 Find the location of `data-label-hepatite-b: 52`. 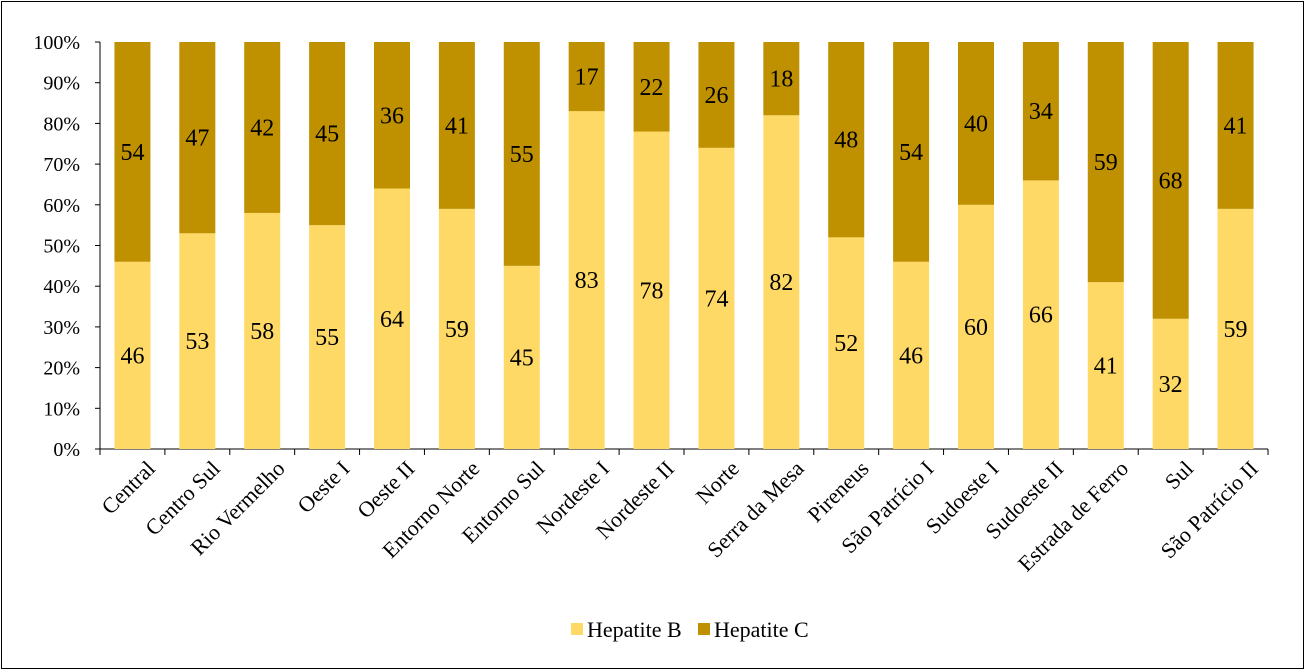

data-label-hepatite-b: 52 is located at coordinates (846, 344).